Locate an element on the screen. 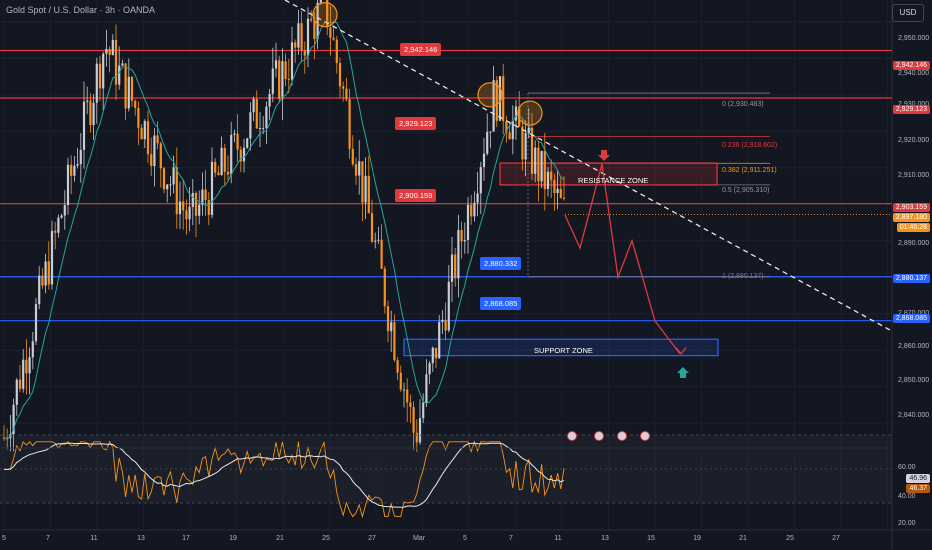 The height and width of the screenshot is (550, 932). projection-arrowhead is located at coordinates (681, 351).